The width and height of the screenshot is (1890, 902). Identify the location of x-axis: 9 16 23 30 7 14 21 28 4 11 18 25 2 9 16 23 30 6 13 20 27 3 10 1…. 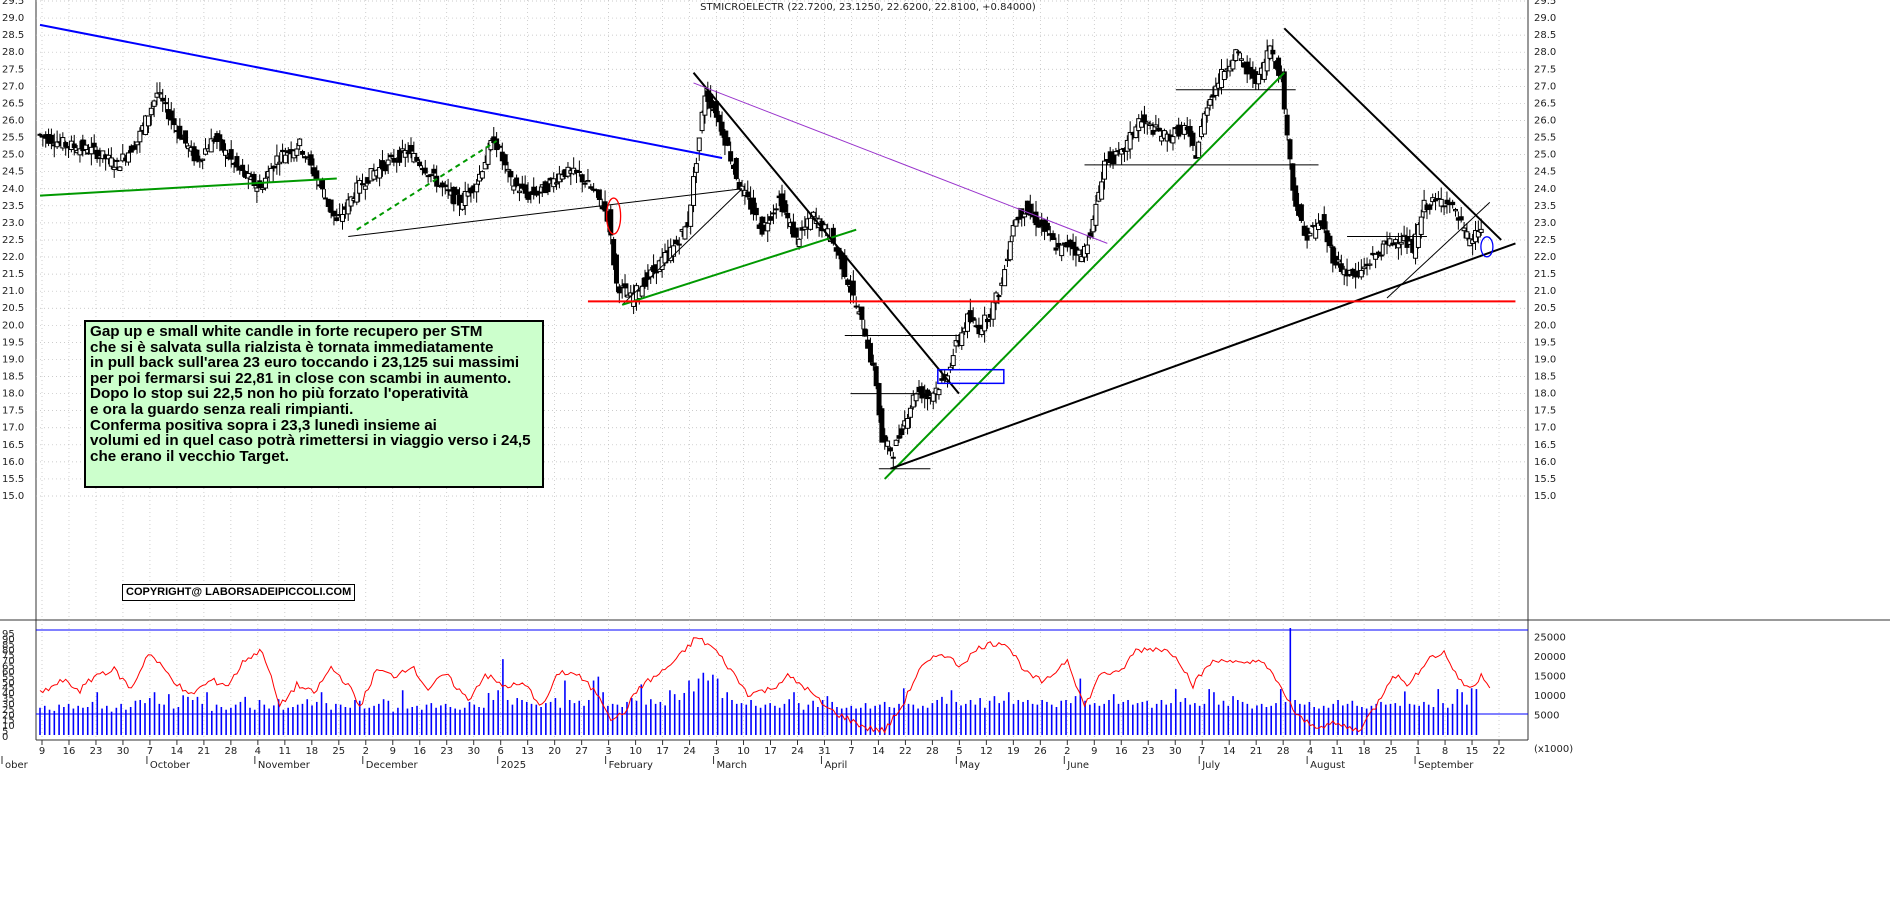
(753, 755).